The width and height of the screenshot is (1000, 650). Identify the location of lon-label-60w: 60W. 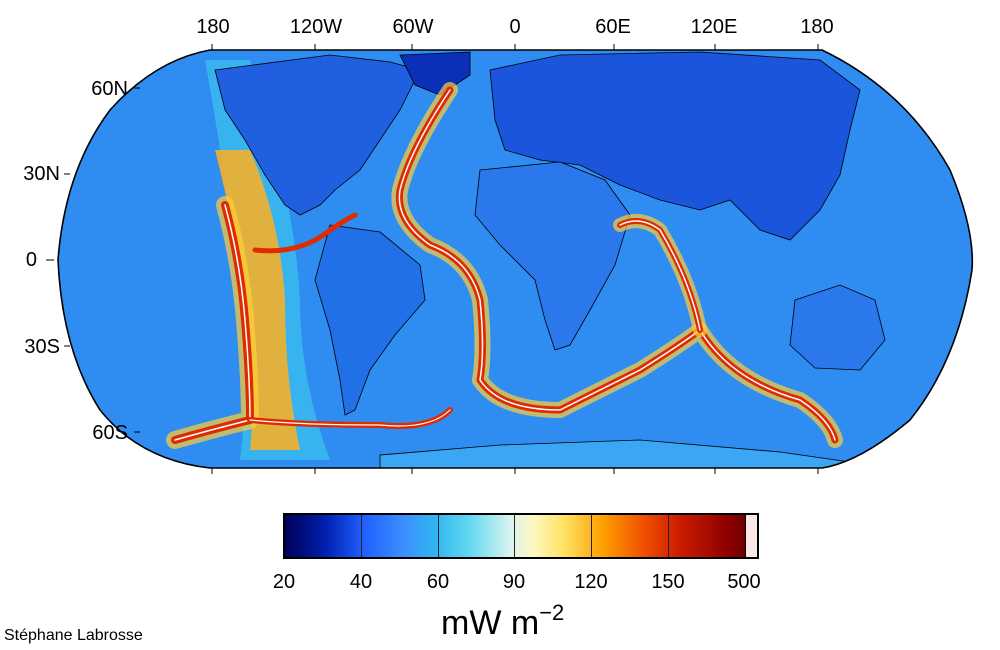
(413, 27).